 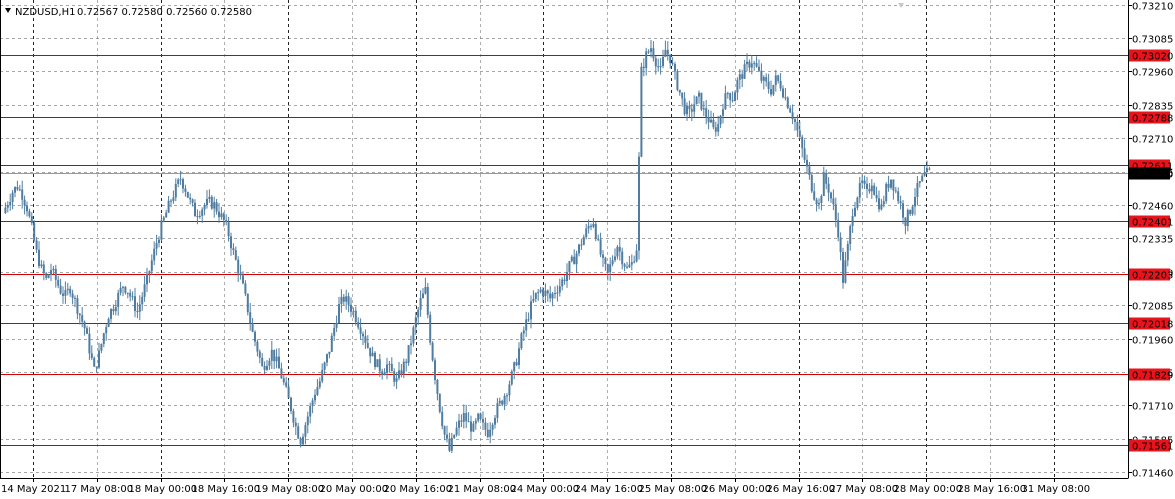 I want to click on price-tick-label: 0.72085, so click(x=1152, y=307).